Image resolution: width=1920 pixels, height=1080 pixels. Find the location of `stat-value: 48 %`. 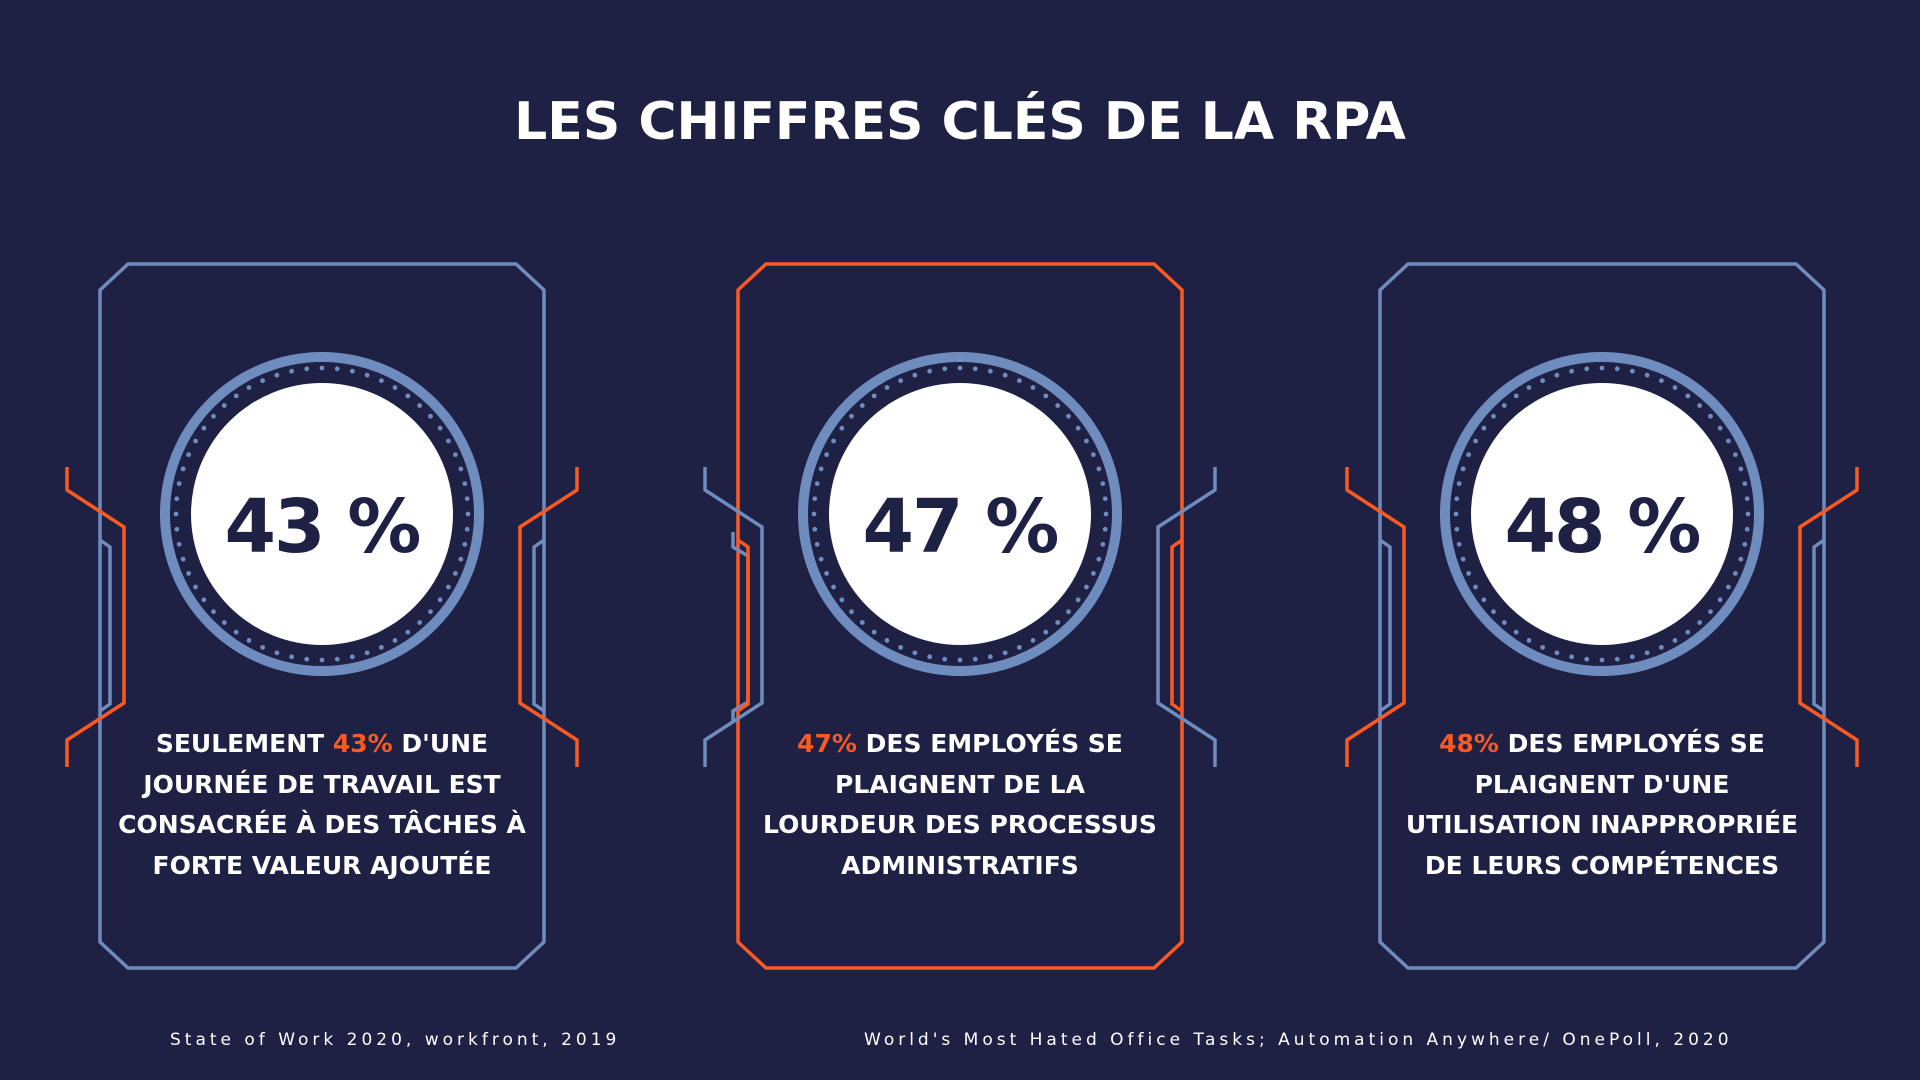

stat-value: 48 % is located at coordinates (1603, 527).